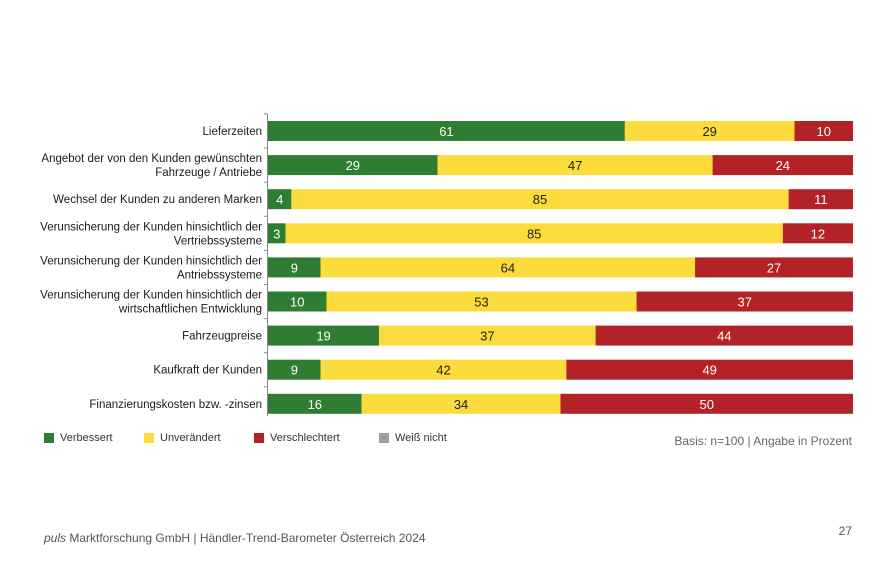  I want to click on data-label: 42, so click(443, 370).